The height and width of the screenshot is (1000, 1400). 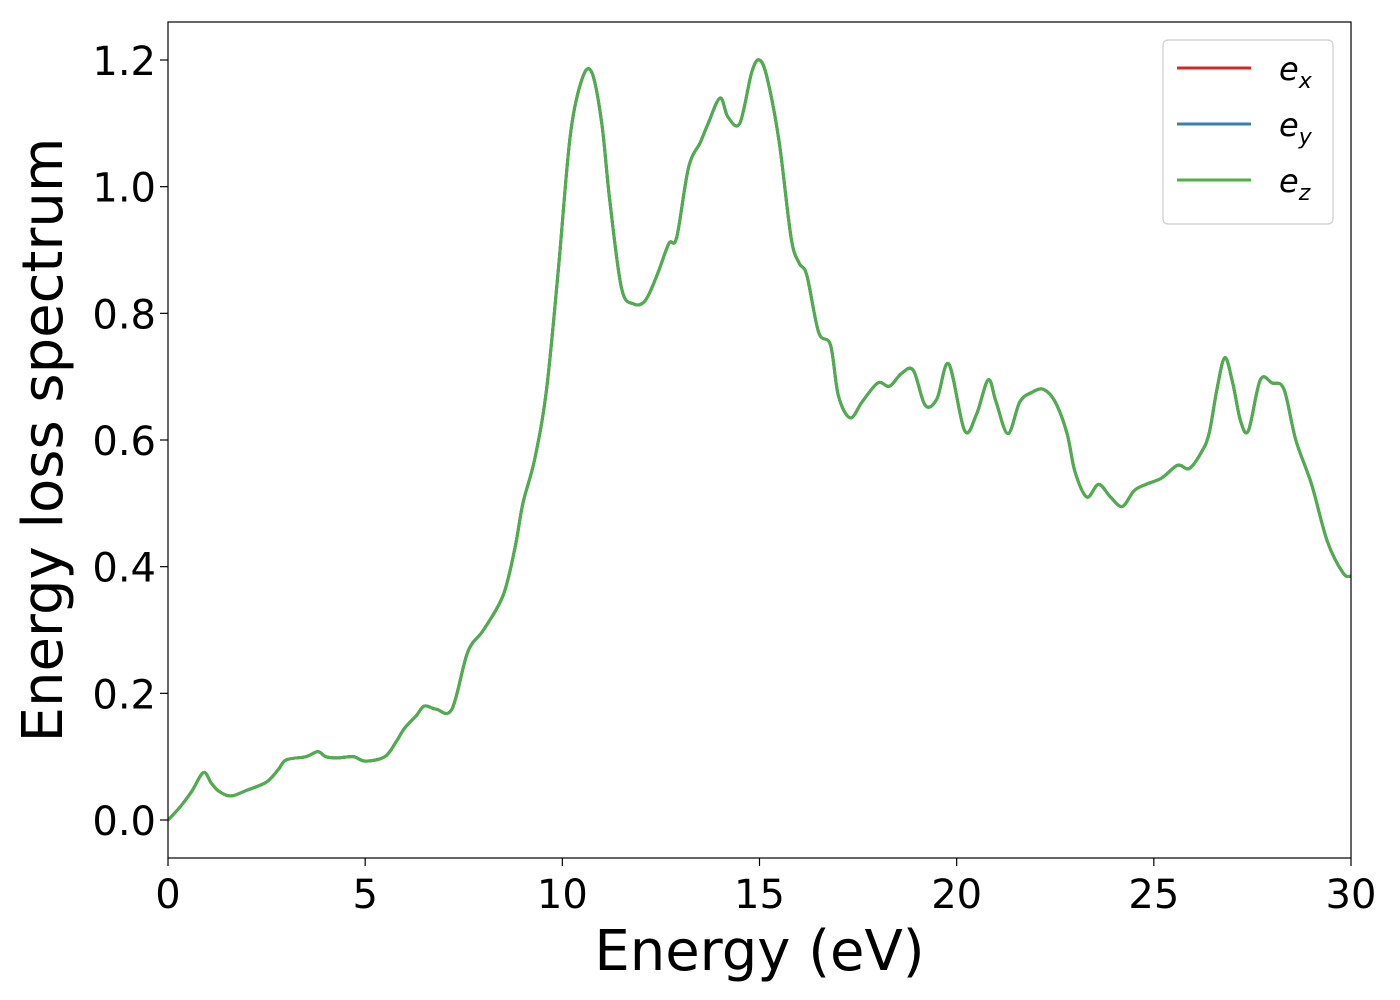 I want to click on x-tick-label: 20, so click(x=956, y=895).